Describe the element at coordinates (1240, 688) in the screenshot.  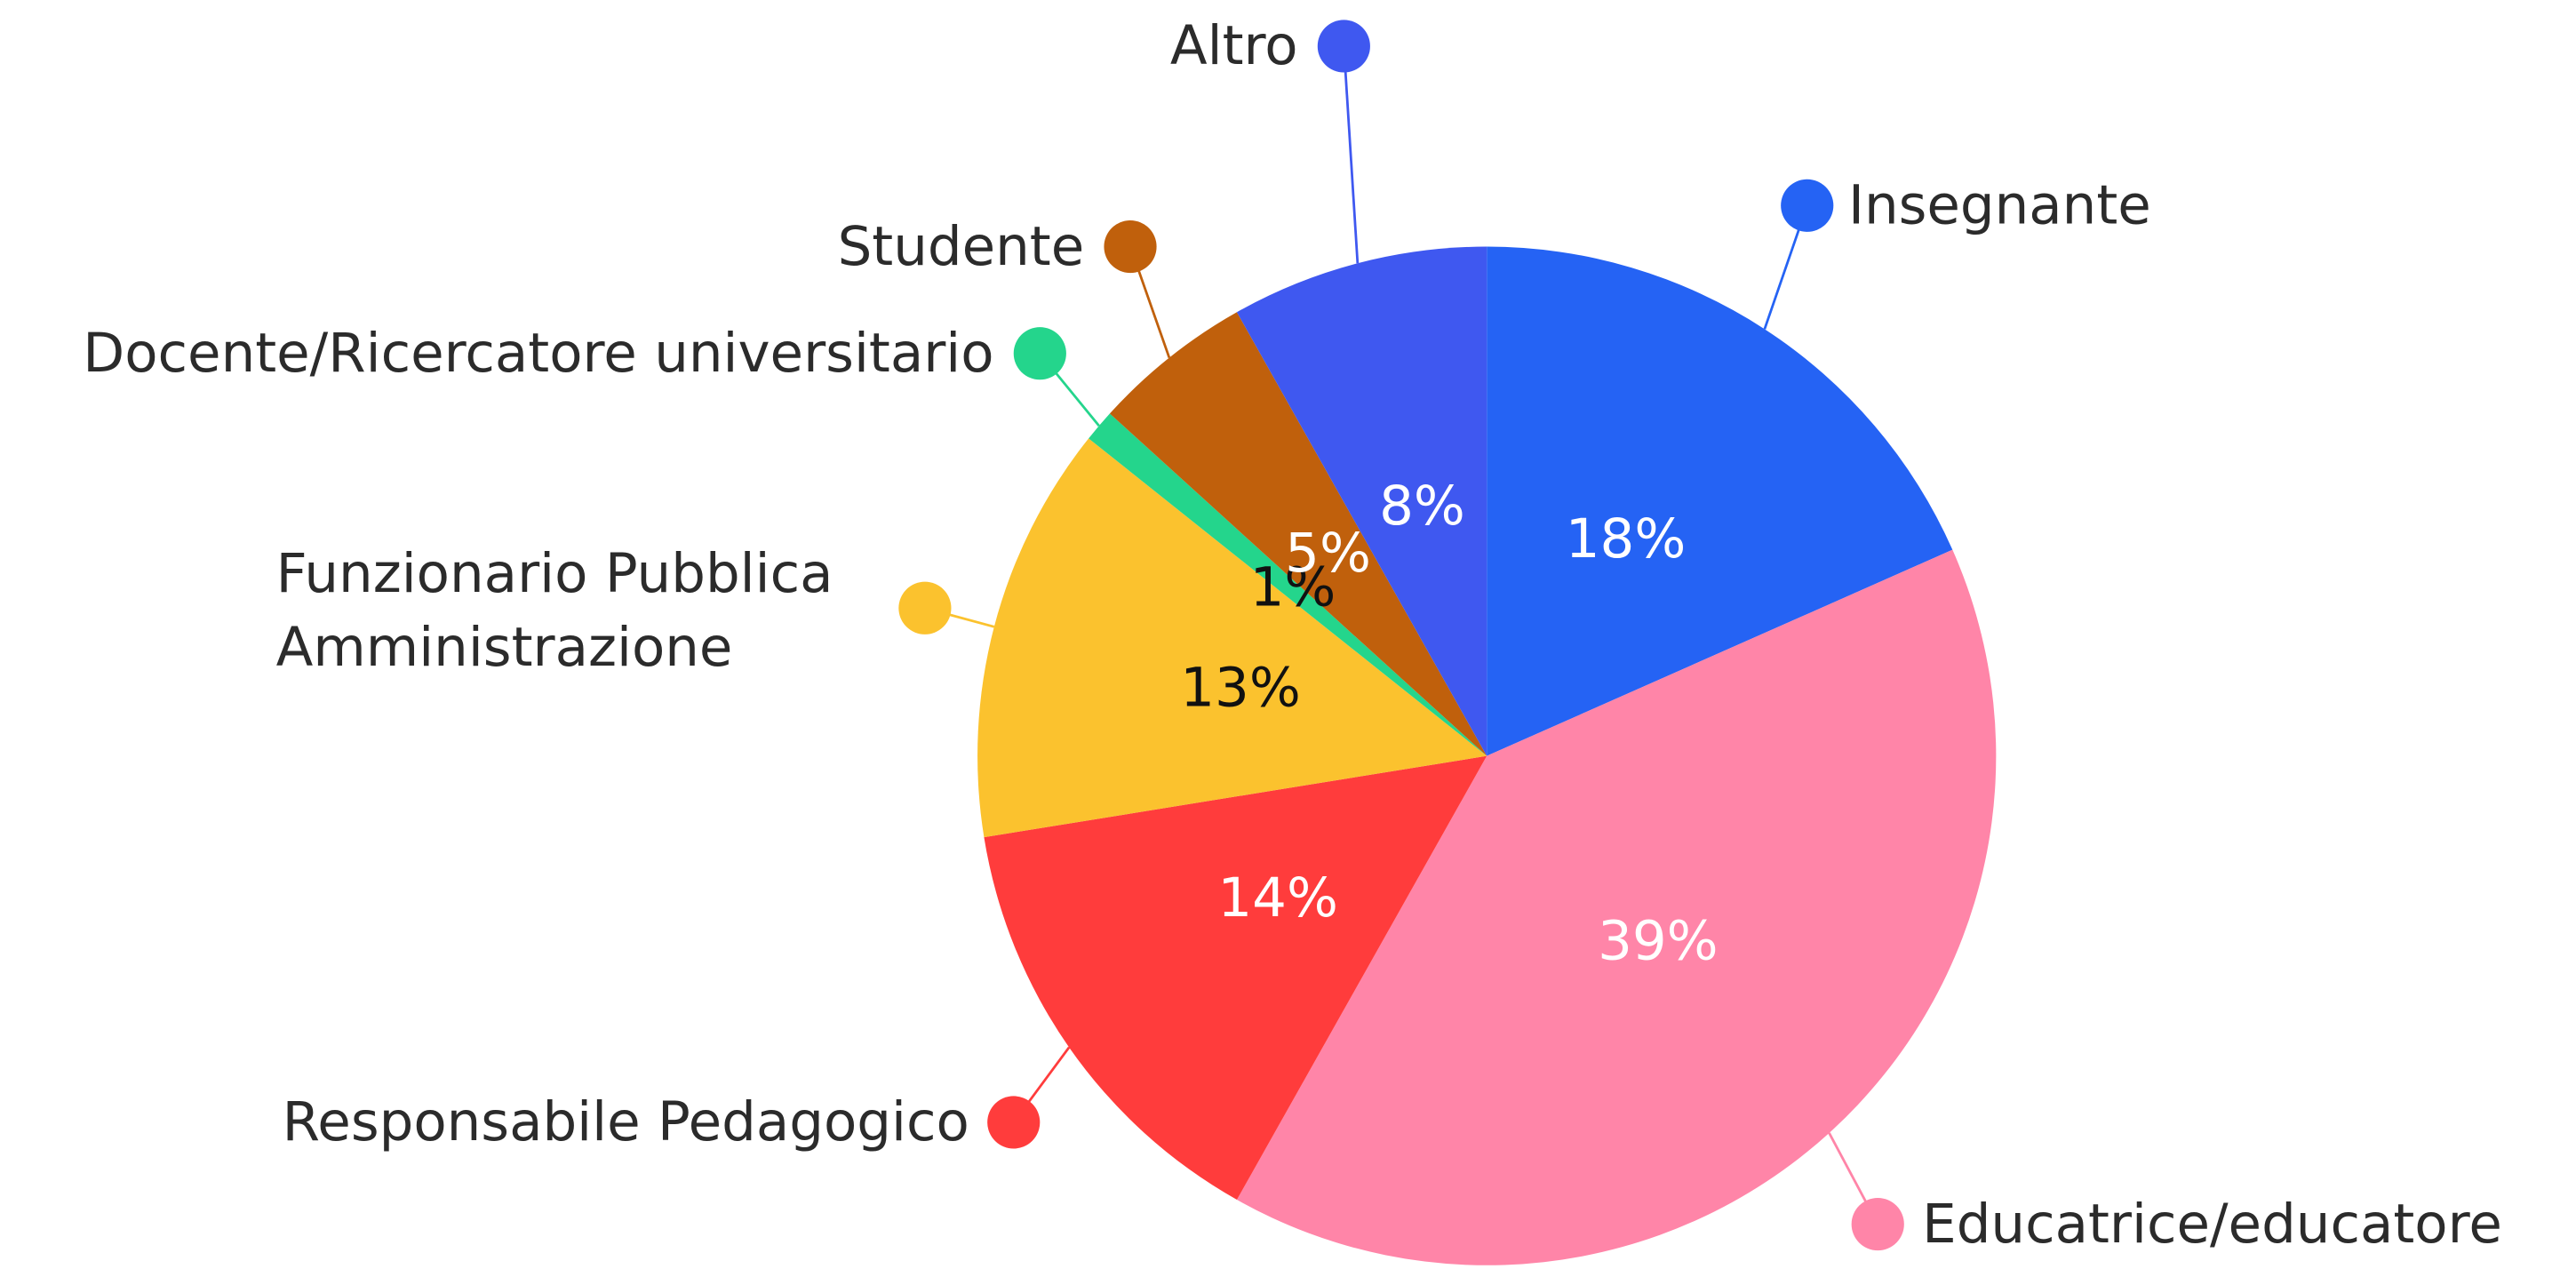
I see `value-label: 13%` at that location.